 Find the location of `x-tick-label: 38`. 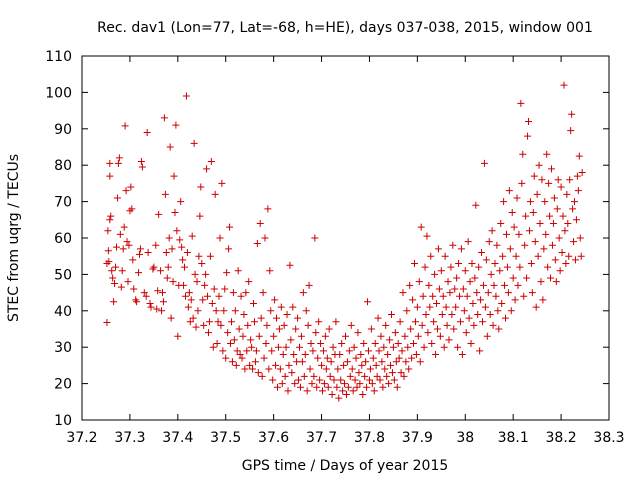

x-tick-label: 38 is located at coordinates (465, 438).